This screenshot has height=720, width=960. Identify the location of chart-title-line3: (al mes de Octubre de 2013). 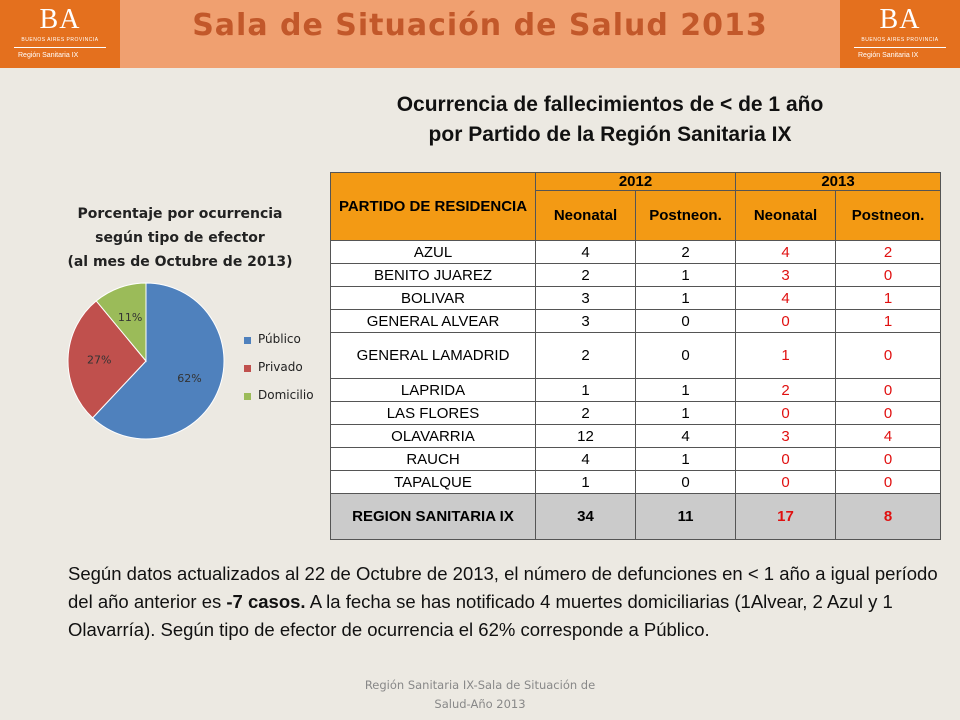
(180, 262).